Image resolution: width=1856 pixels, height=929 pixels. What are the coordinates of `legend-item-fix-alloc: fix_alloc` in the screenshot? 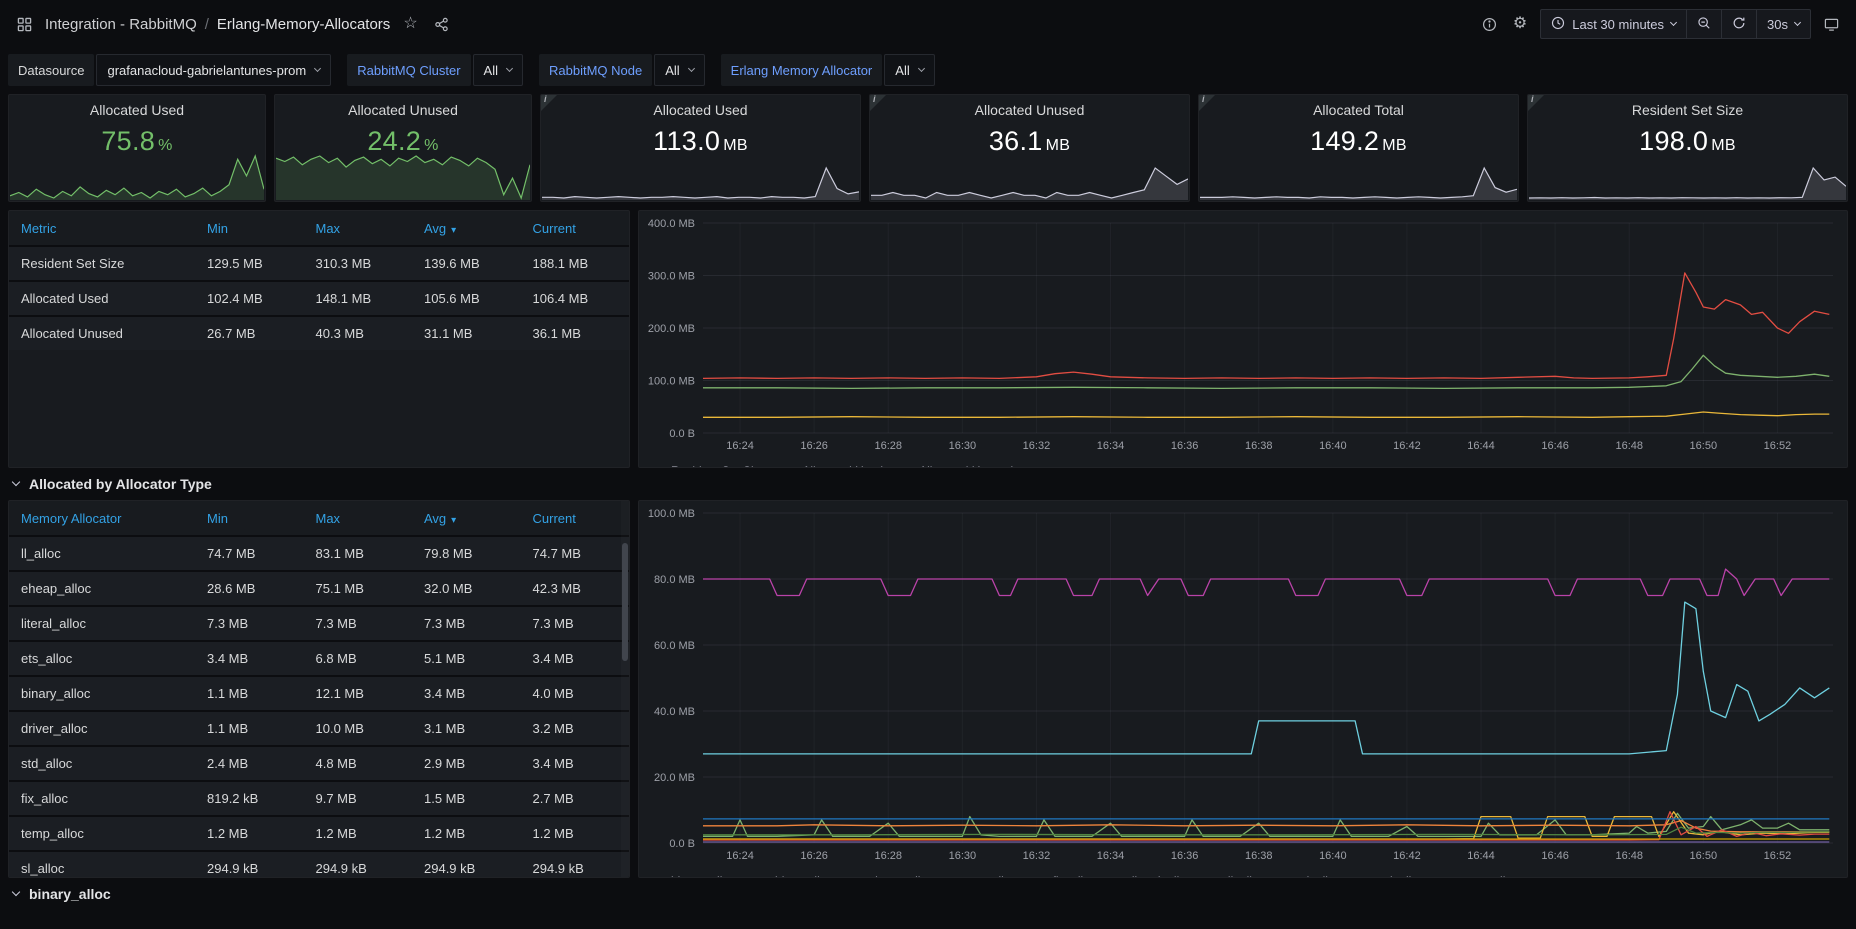 It's located at (1064, 875).